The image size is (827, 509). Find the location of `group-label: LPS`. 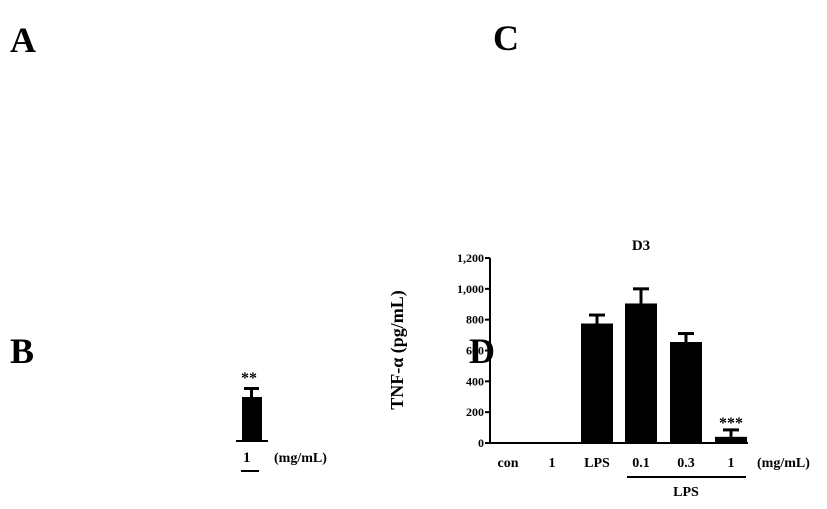

group-label: LPS is located at coordinates (686, 492).